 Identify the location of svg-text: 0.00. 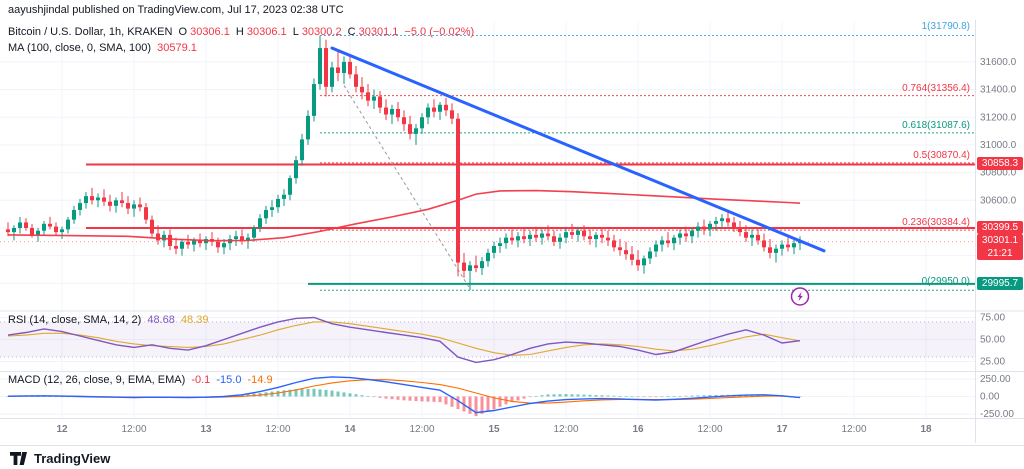
(990, 397).